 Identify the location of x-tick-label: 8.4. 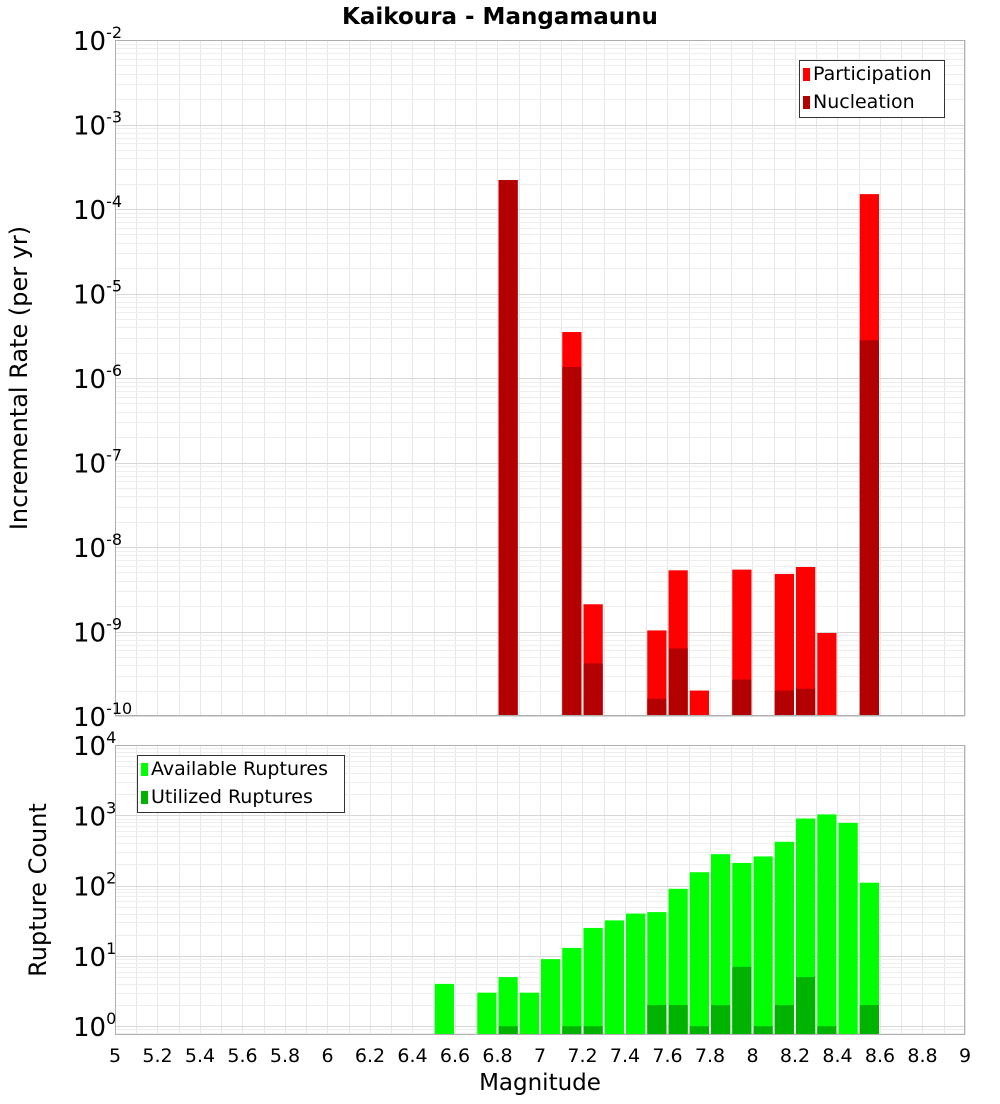
(837, 1056).